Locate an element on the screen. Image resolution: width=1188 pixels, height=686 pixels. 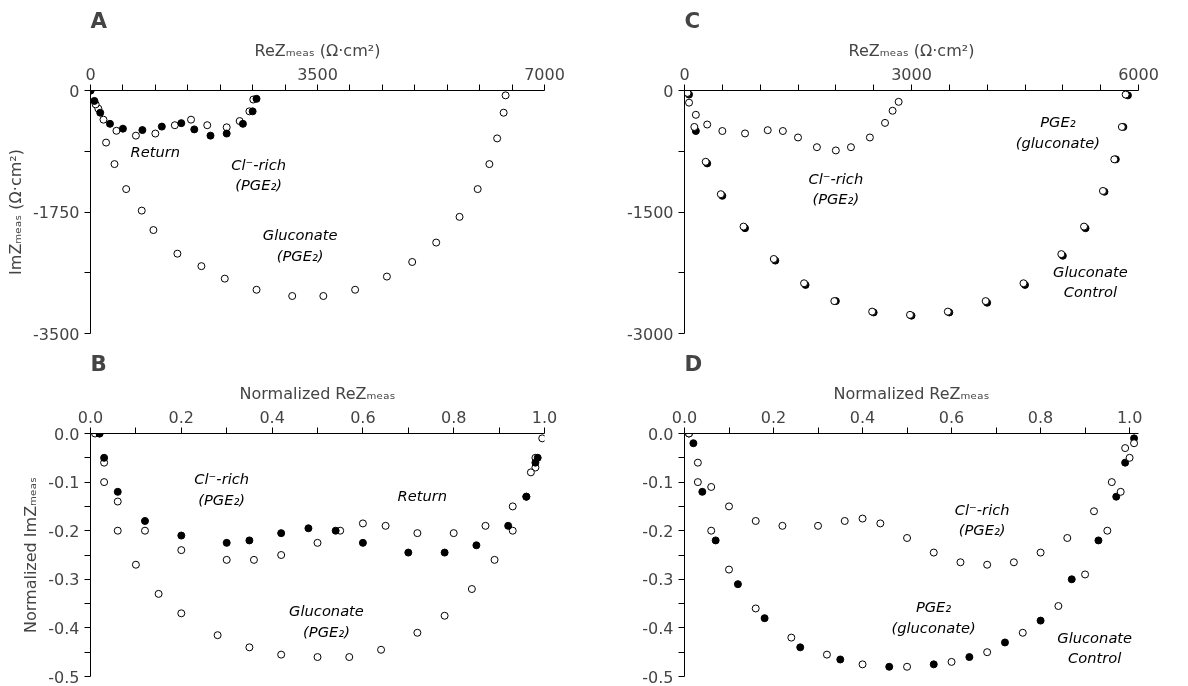
x-tick-label: 3500 is located at coordinates (317, 74).